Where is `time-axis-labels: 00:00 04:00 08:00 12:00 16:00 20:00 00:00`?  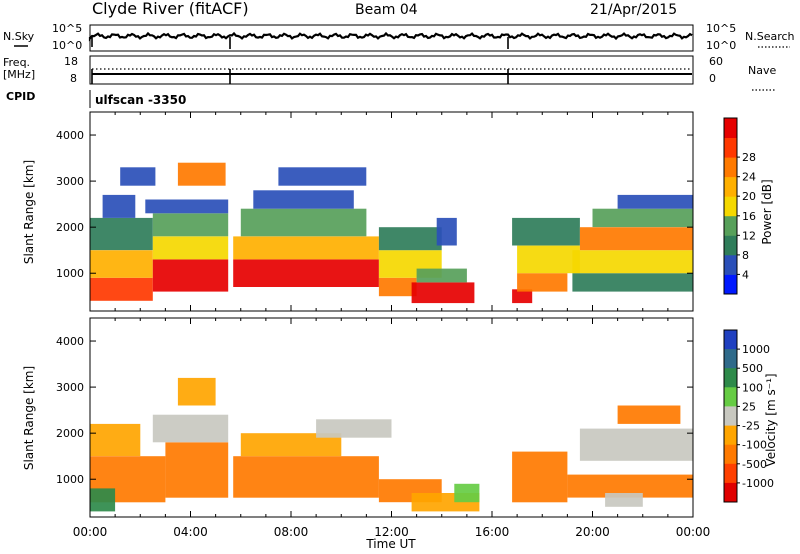 time-axis-labels: 00:00 04:00 08:00 12:00 16:00 20:00 00:00 is located at coordinates (392, 532).